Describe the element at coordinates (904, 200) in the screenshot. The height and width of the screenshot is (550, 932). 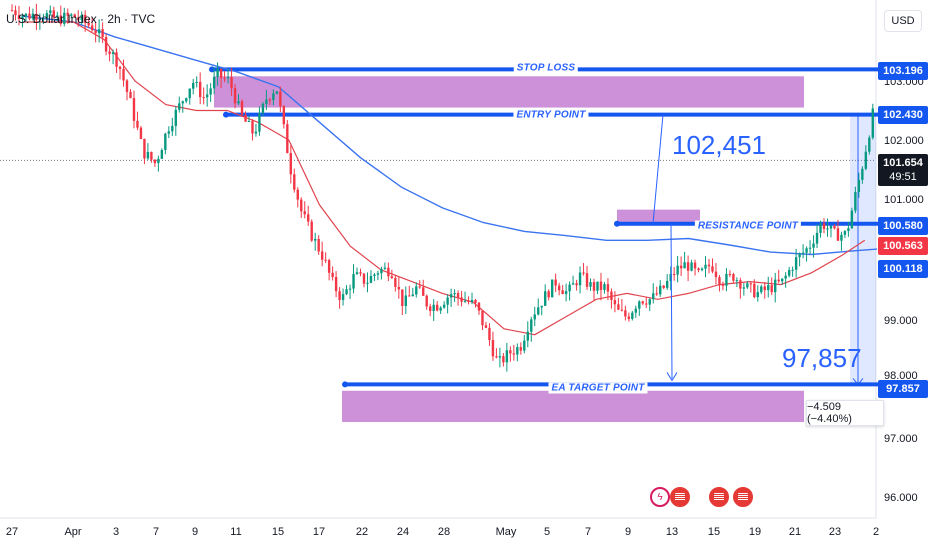
I see `y-tick-label: 101.000` at that location.